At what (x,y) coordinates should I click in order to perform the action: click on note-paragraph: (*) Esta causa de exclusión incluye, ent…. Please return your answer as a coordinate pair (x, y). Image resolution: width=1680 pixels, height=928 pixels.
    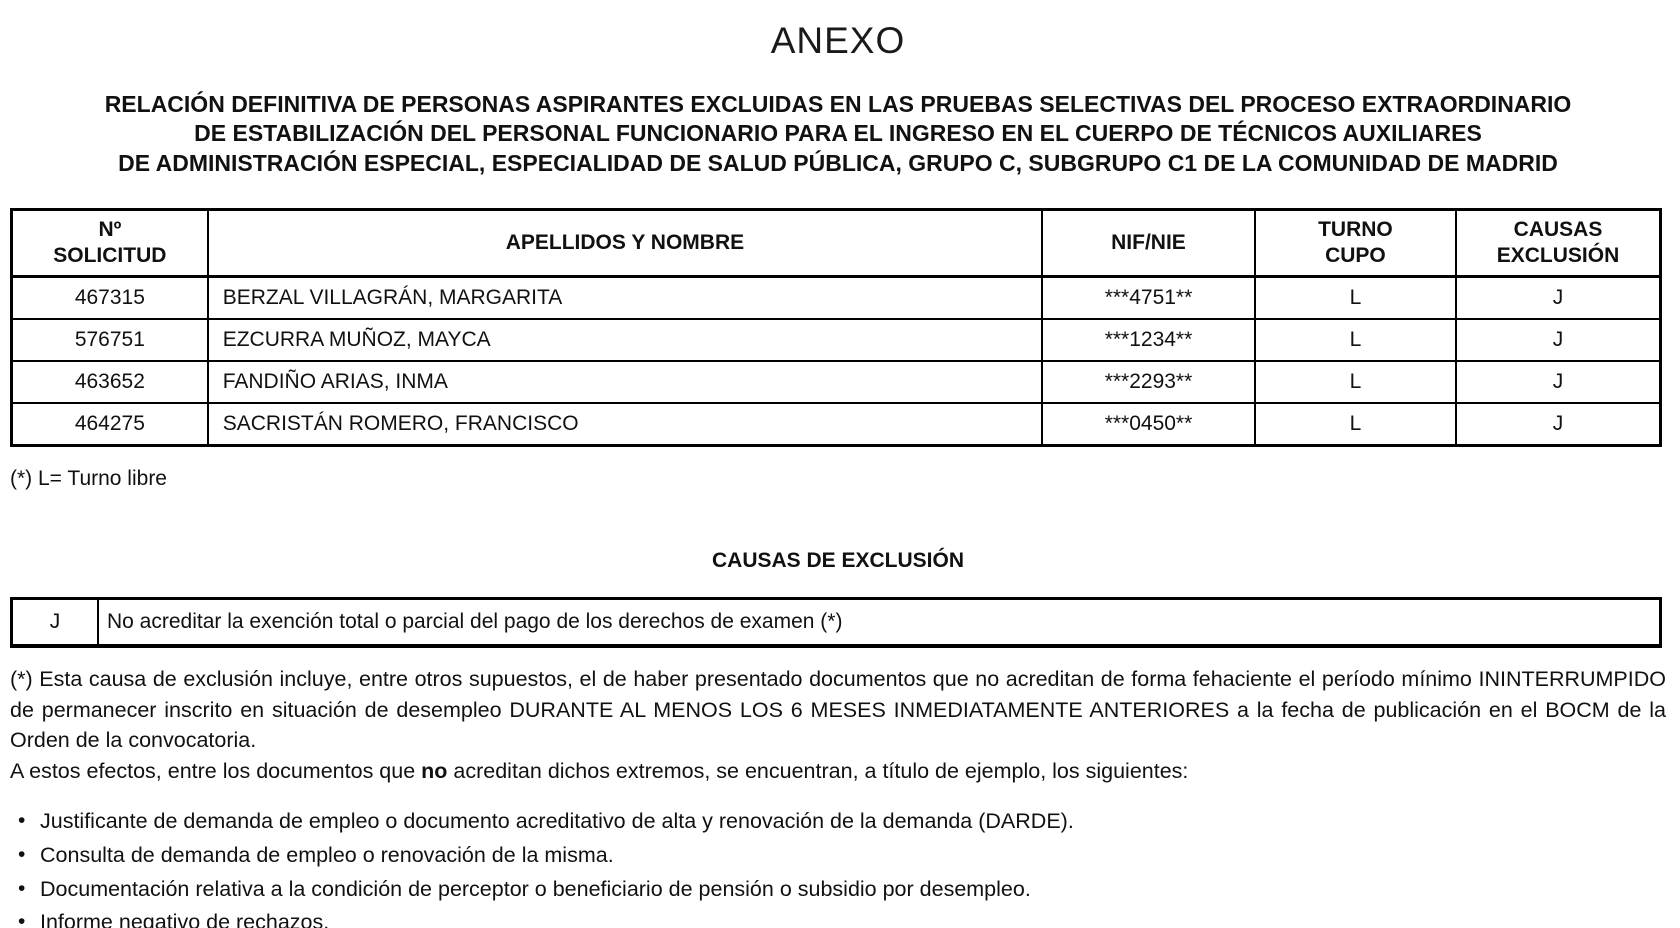
    Looking at the image, I should click on (838, 710).